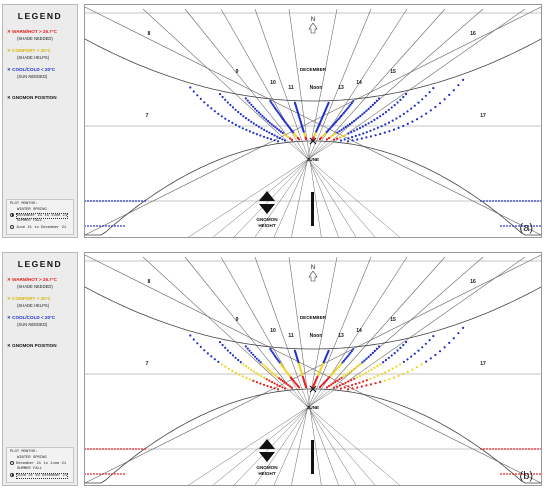  What do you see at coordinates (9, 97) in the screenshot?
I see `gnomon-marker-icon: ✕` at bounding box center [9, 97].